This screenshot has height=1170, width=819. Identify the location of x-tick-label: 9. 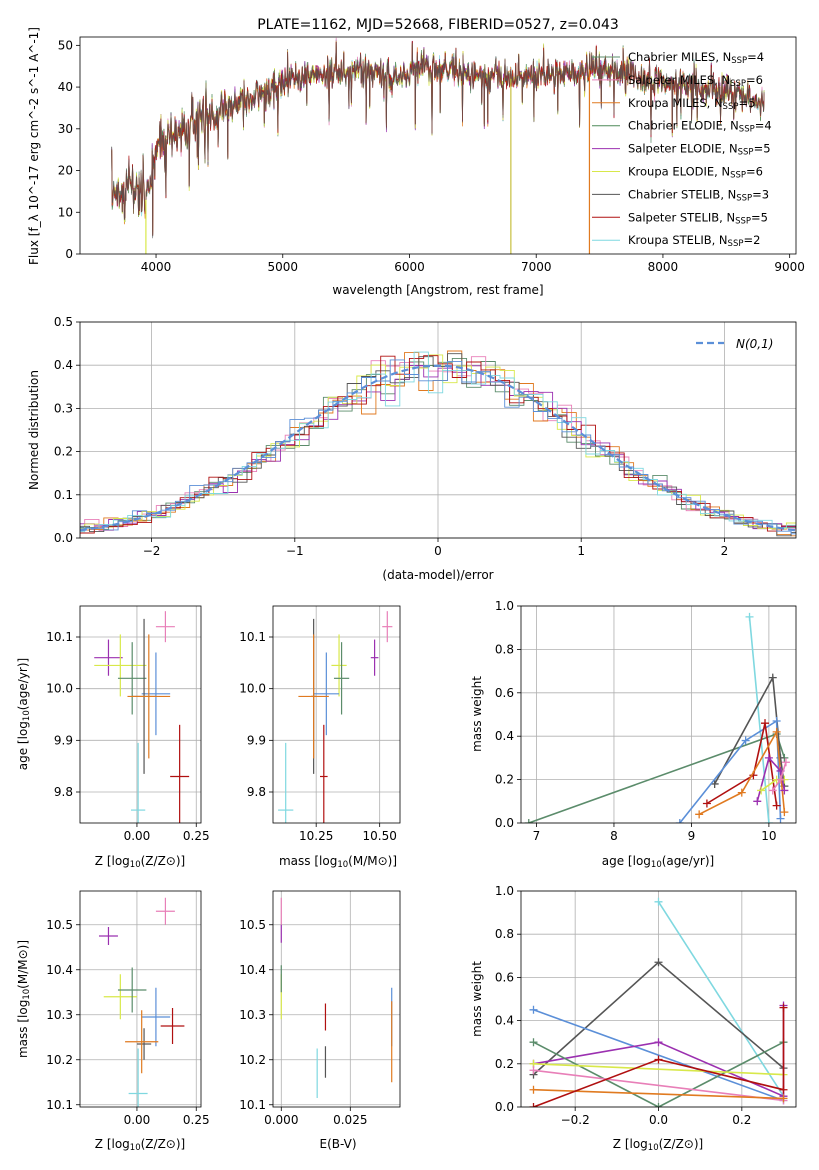
(692, 836).